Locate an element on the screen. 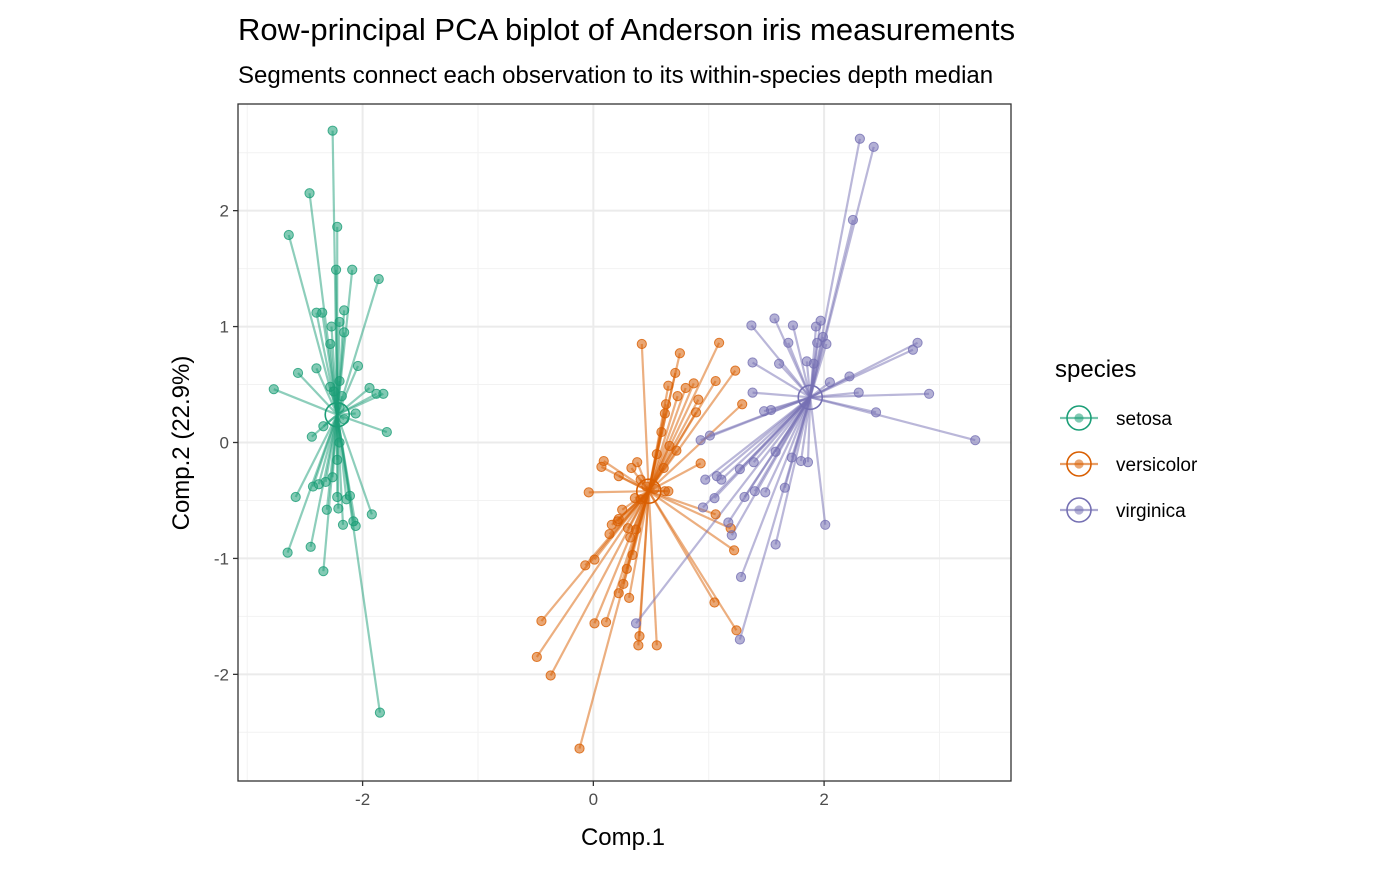 This screenshot has width=1400, height=871. y-tick-label: 1 is located at coordinates (224, 327).